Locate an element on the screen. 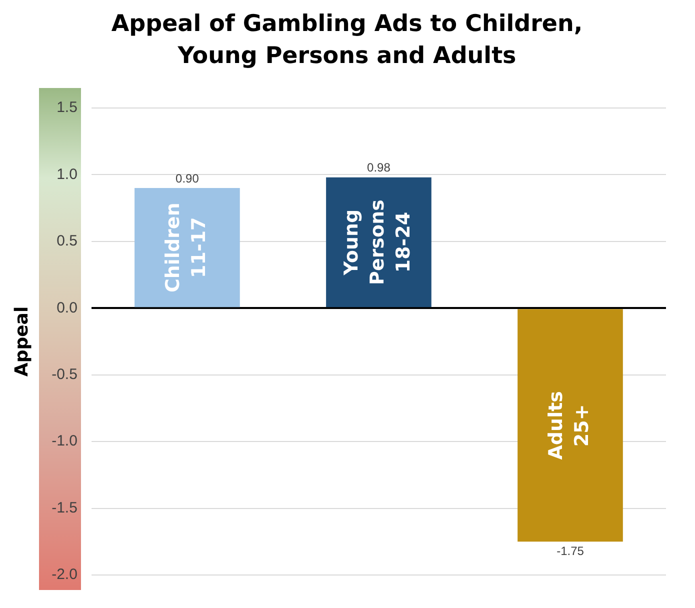  data-label: 0.98 is located at coordinates (379, 167).